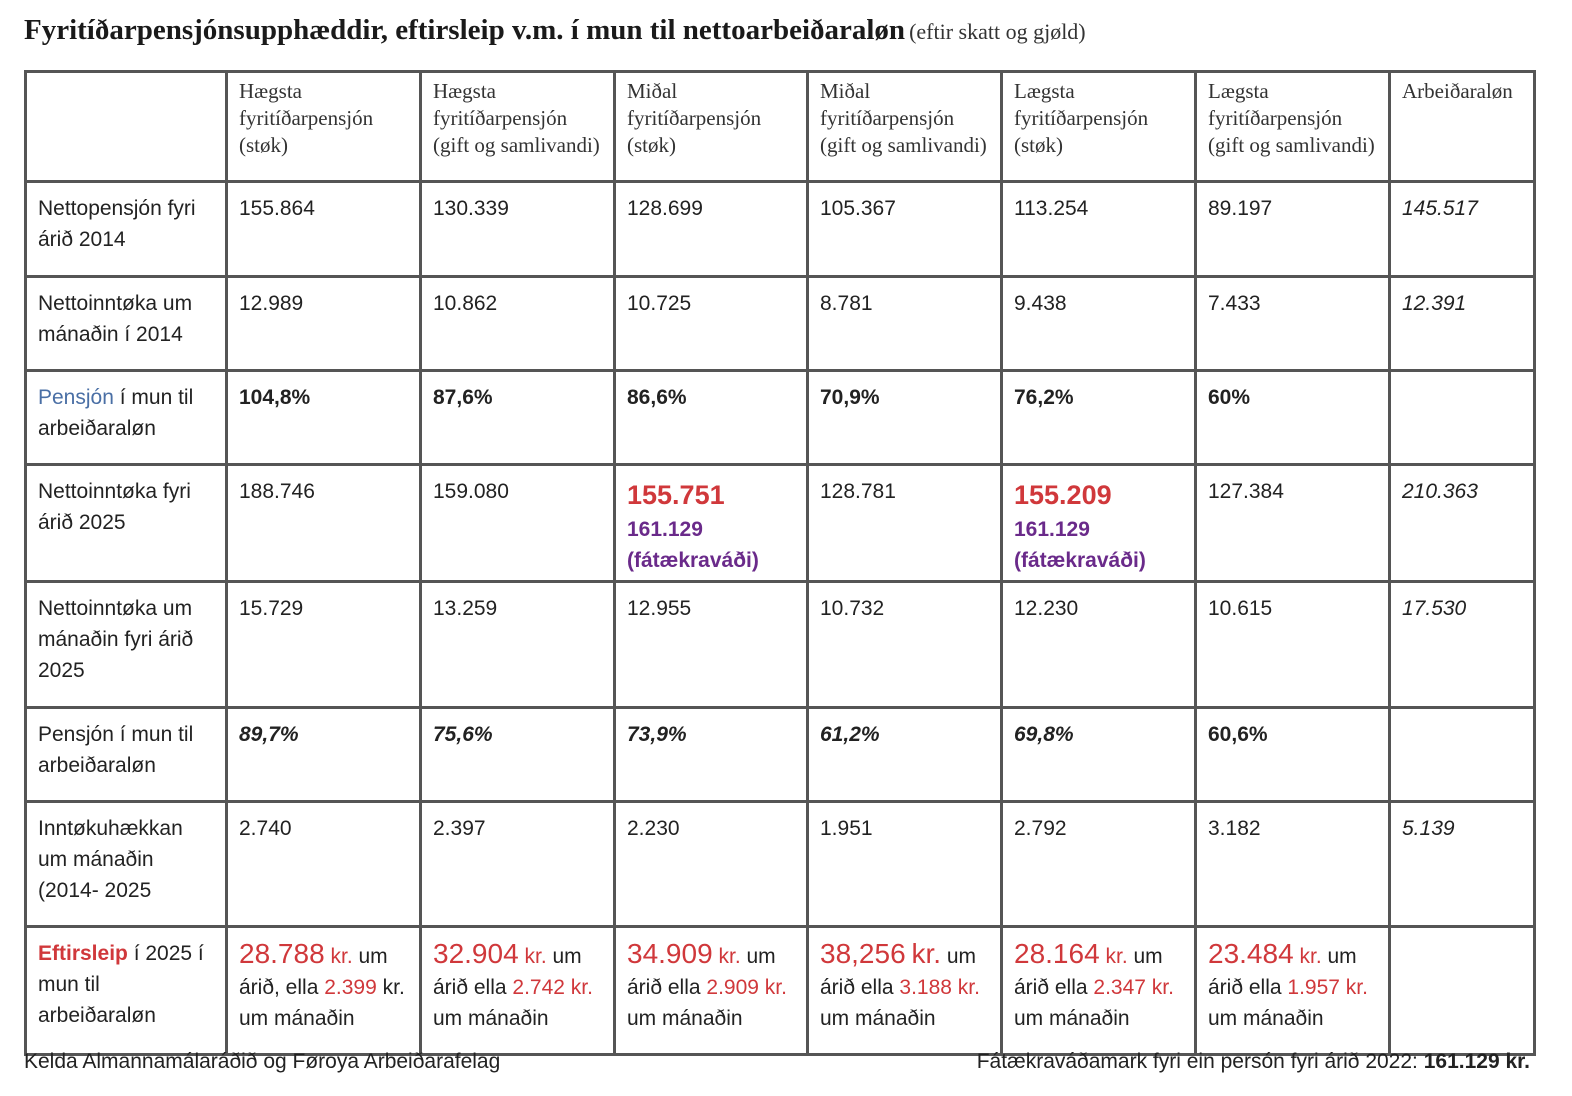 Image resolution: width=1572 pixels, height=1096 pixels. Describe the element at coordinates (517, 323) in the screenshot. I see `table-cell: 10.862` at that location.